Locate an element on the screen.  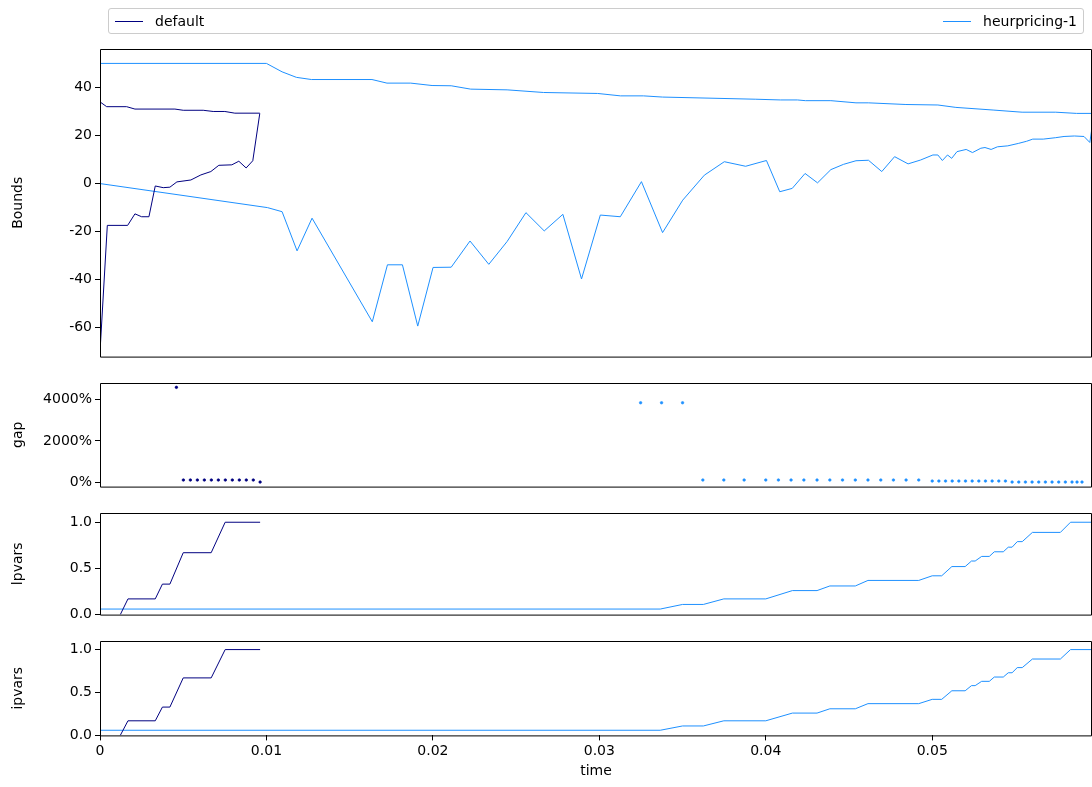
y-axis-title: Bounds is located at coordinates (17, 202).